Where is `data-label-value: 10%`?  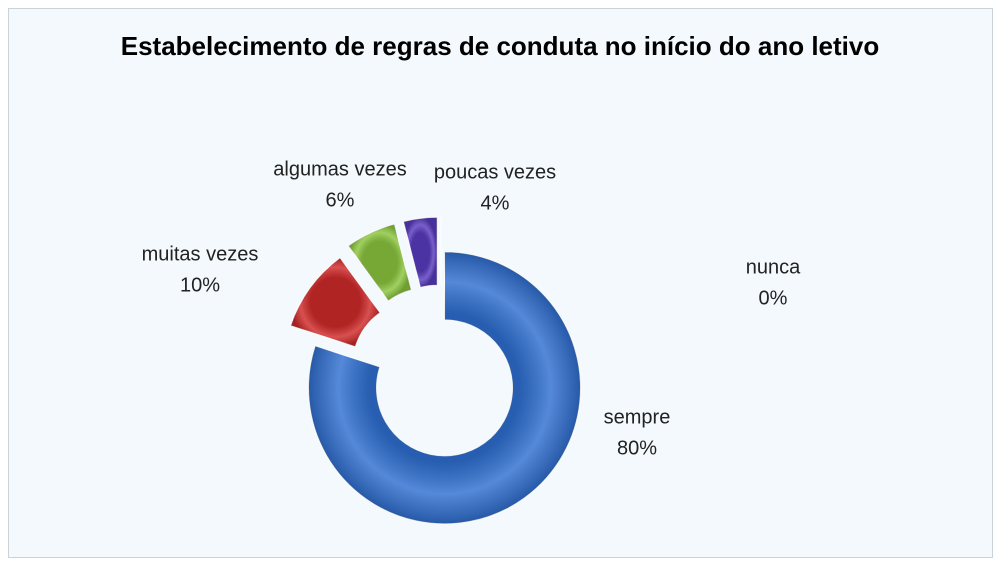 data-label-value: 10% is located at coordinates (200, 285).